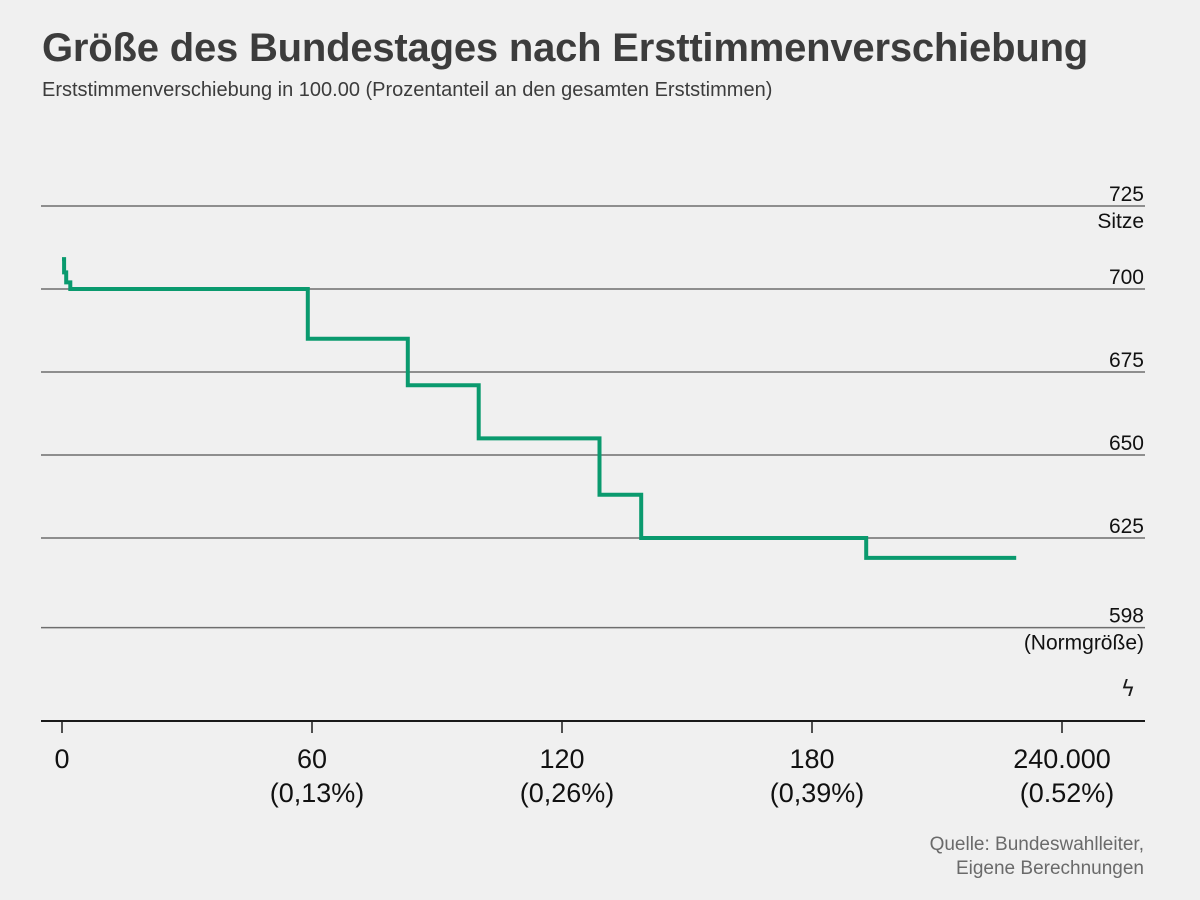 Image resolution: width=1200 pixels, height=900 pixels. I want to click on y-tick-label-625: 625, so click(1126, 526).